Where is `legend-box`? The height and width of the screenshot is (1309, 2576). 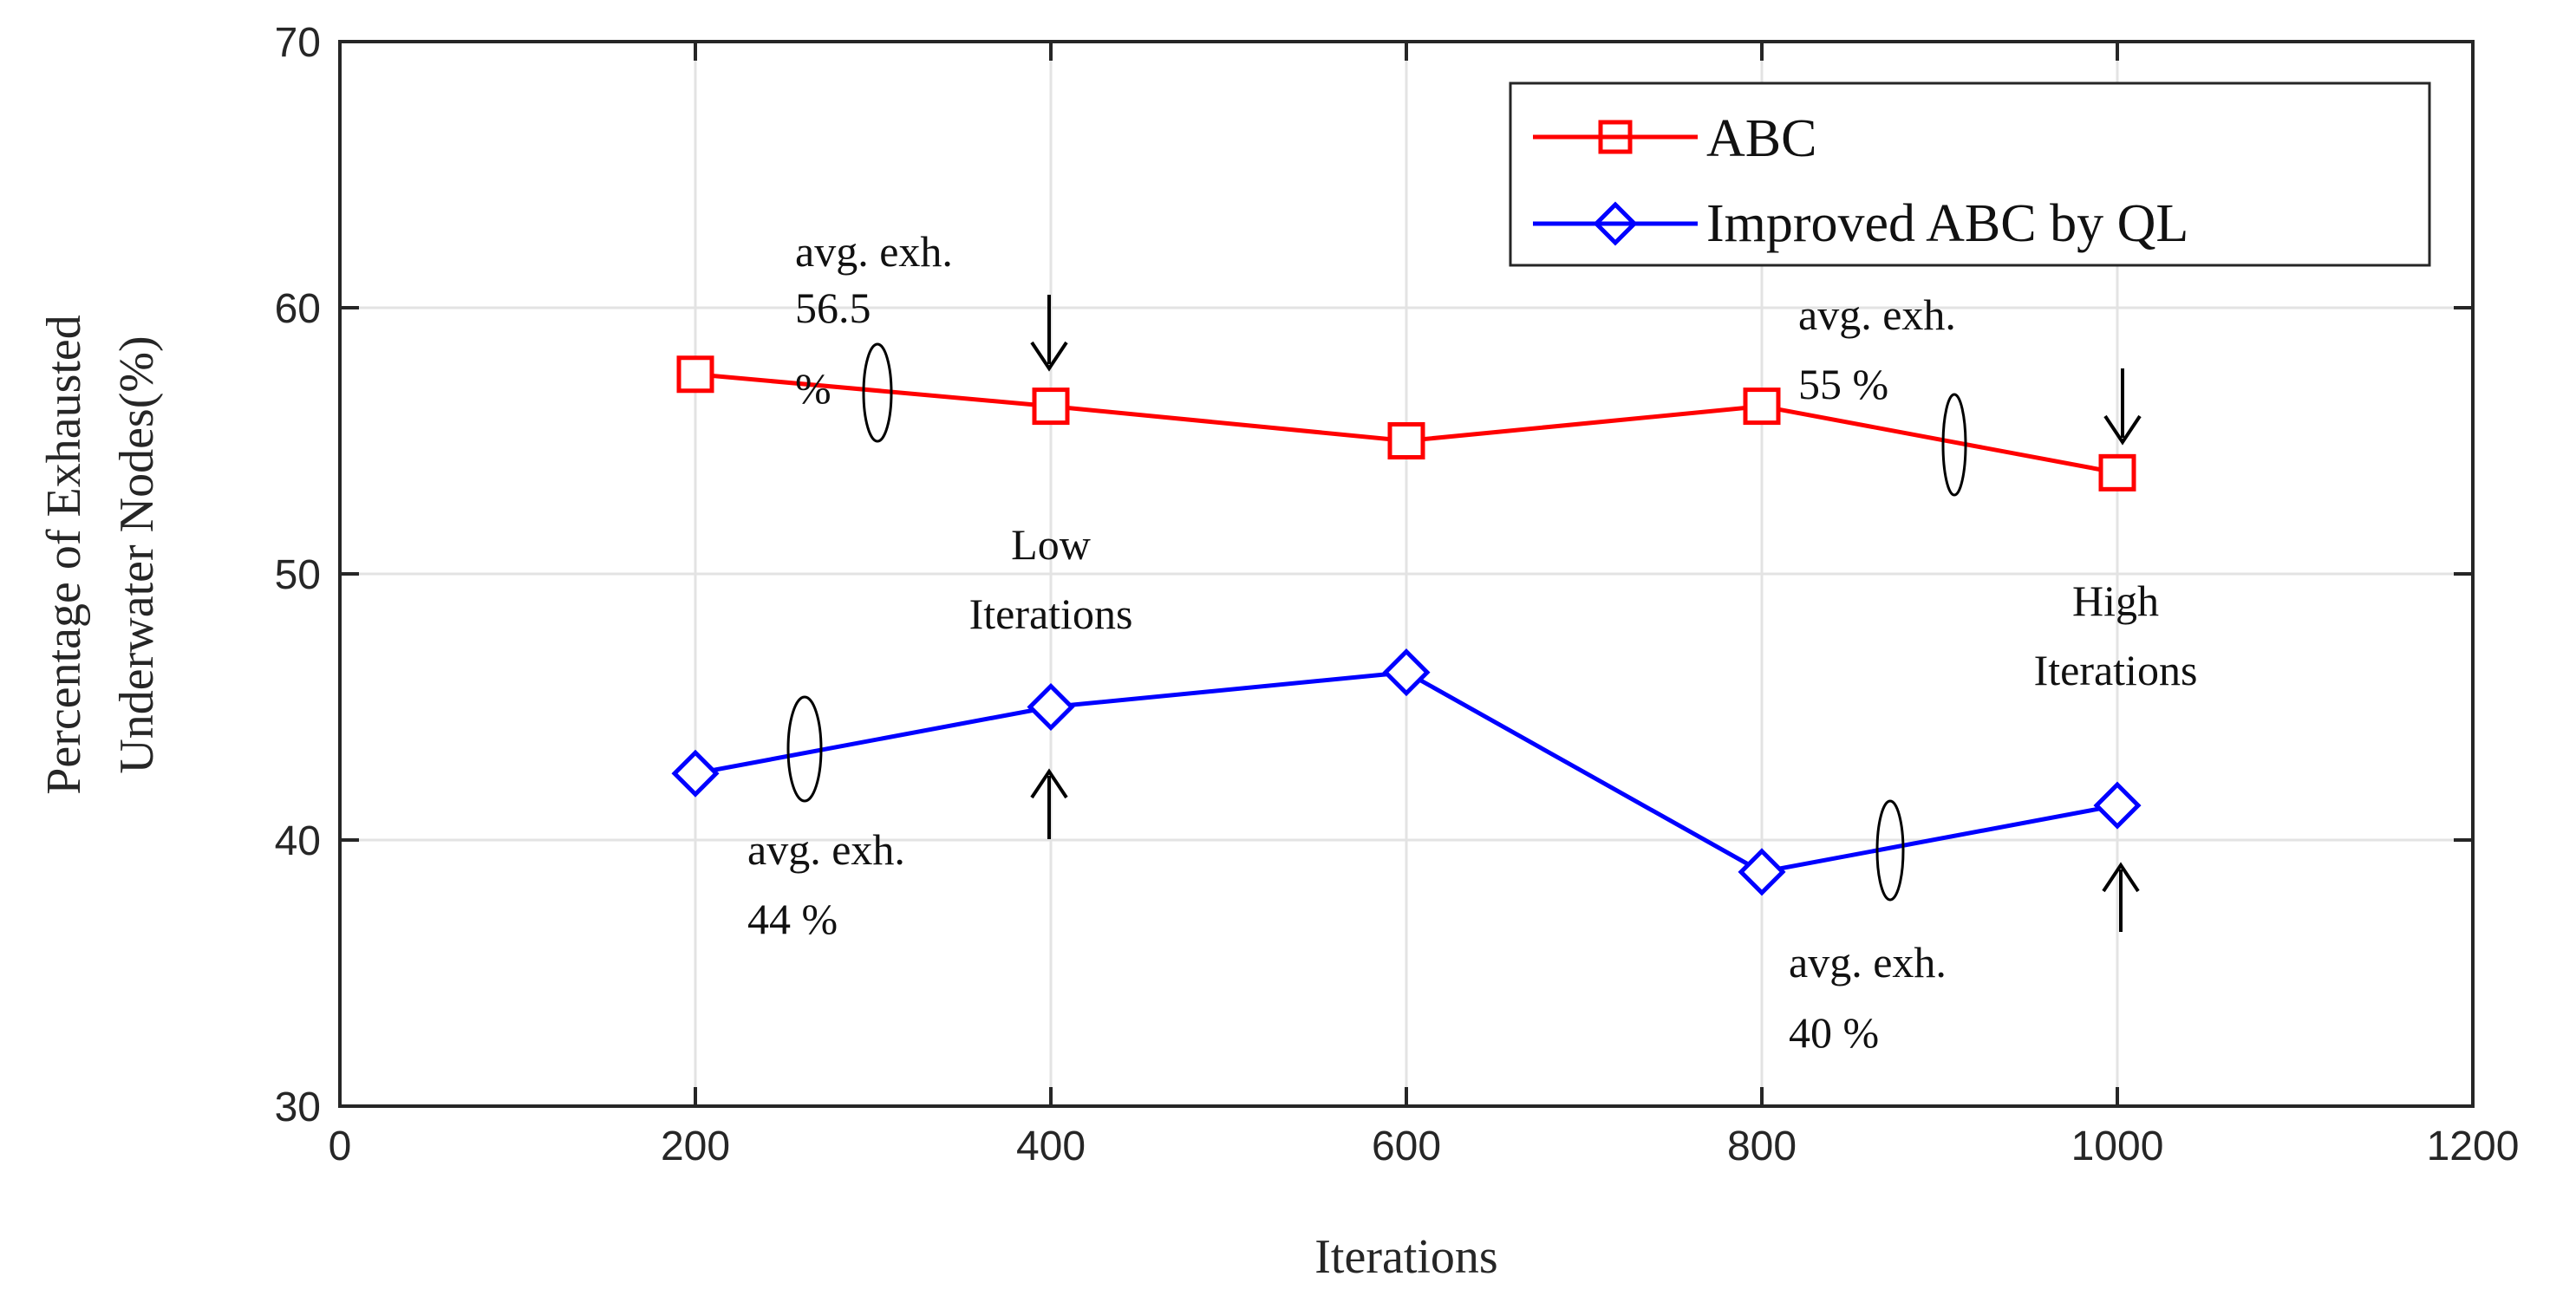 legend-box is located at coordinates (1970, 174).